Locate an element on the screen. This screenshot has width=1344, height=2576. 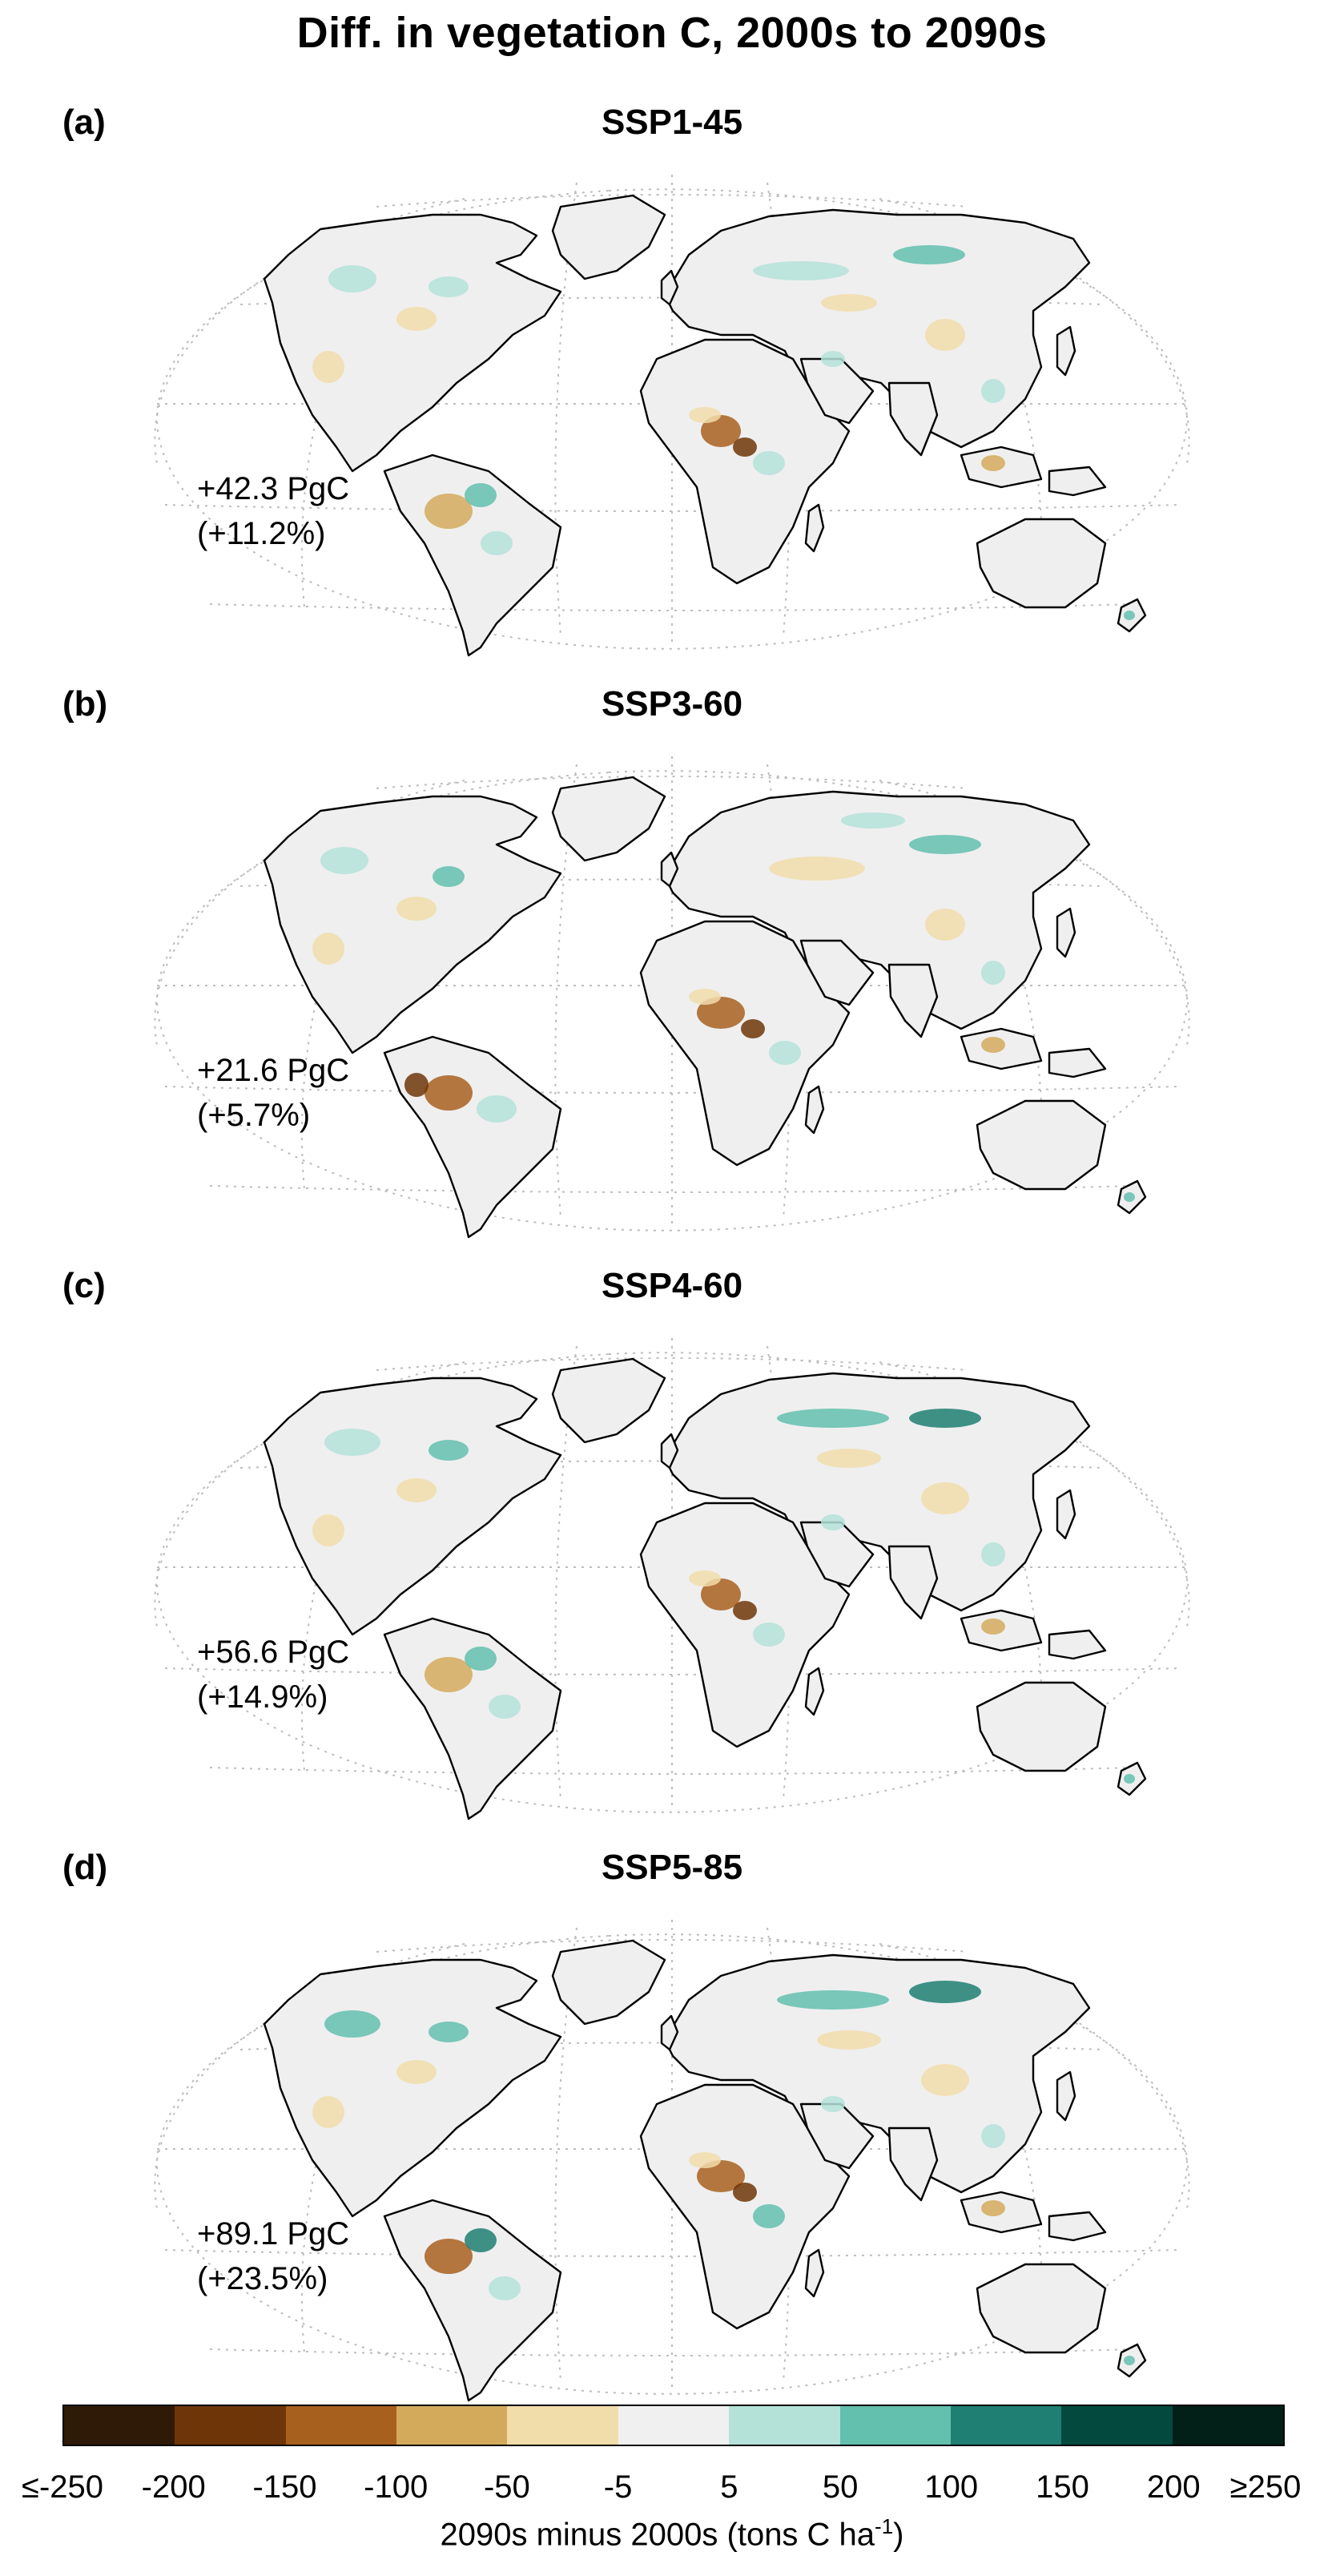
colorbar-tick-label: -50 is located at coordinates (506, 2487).